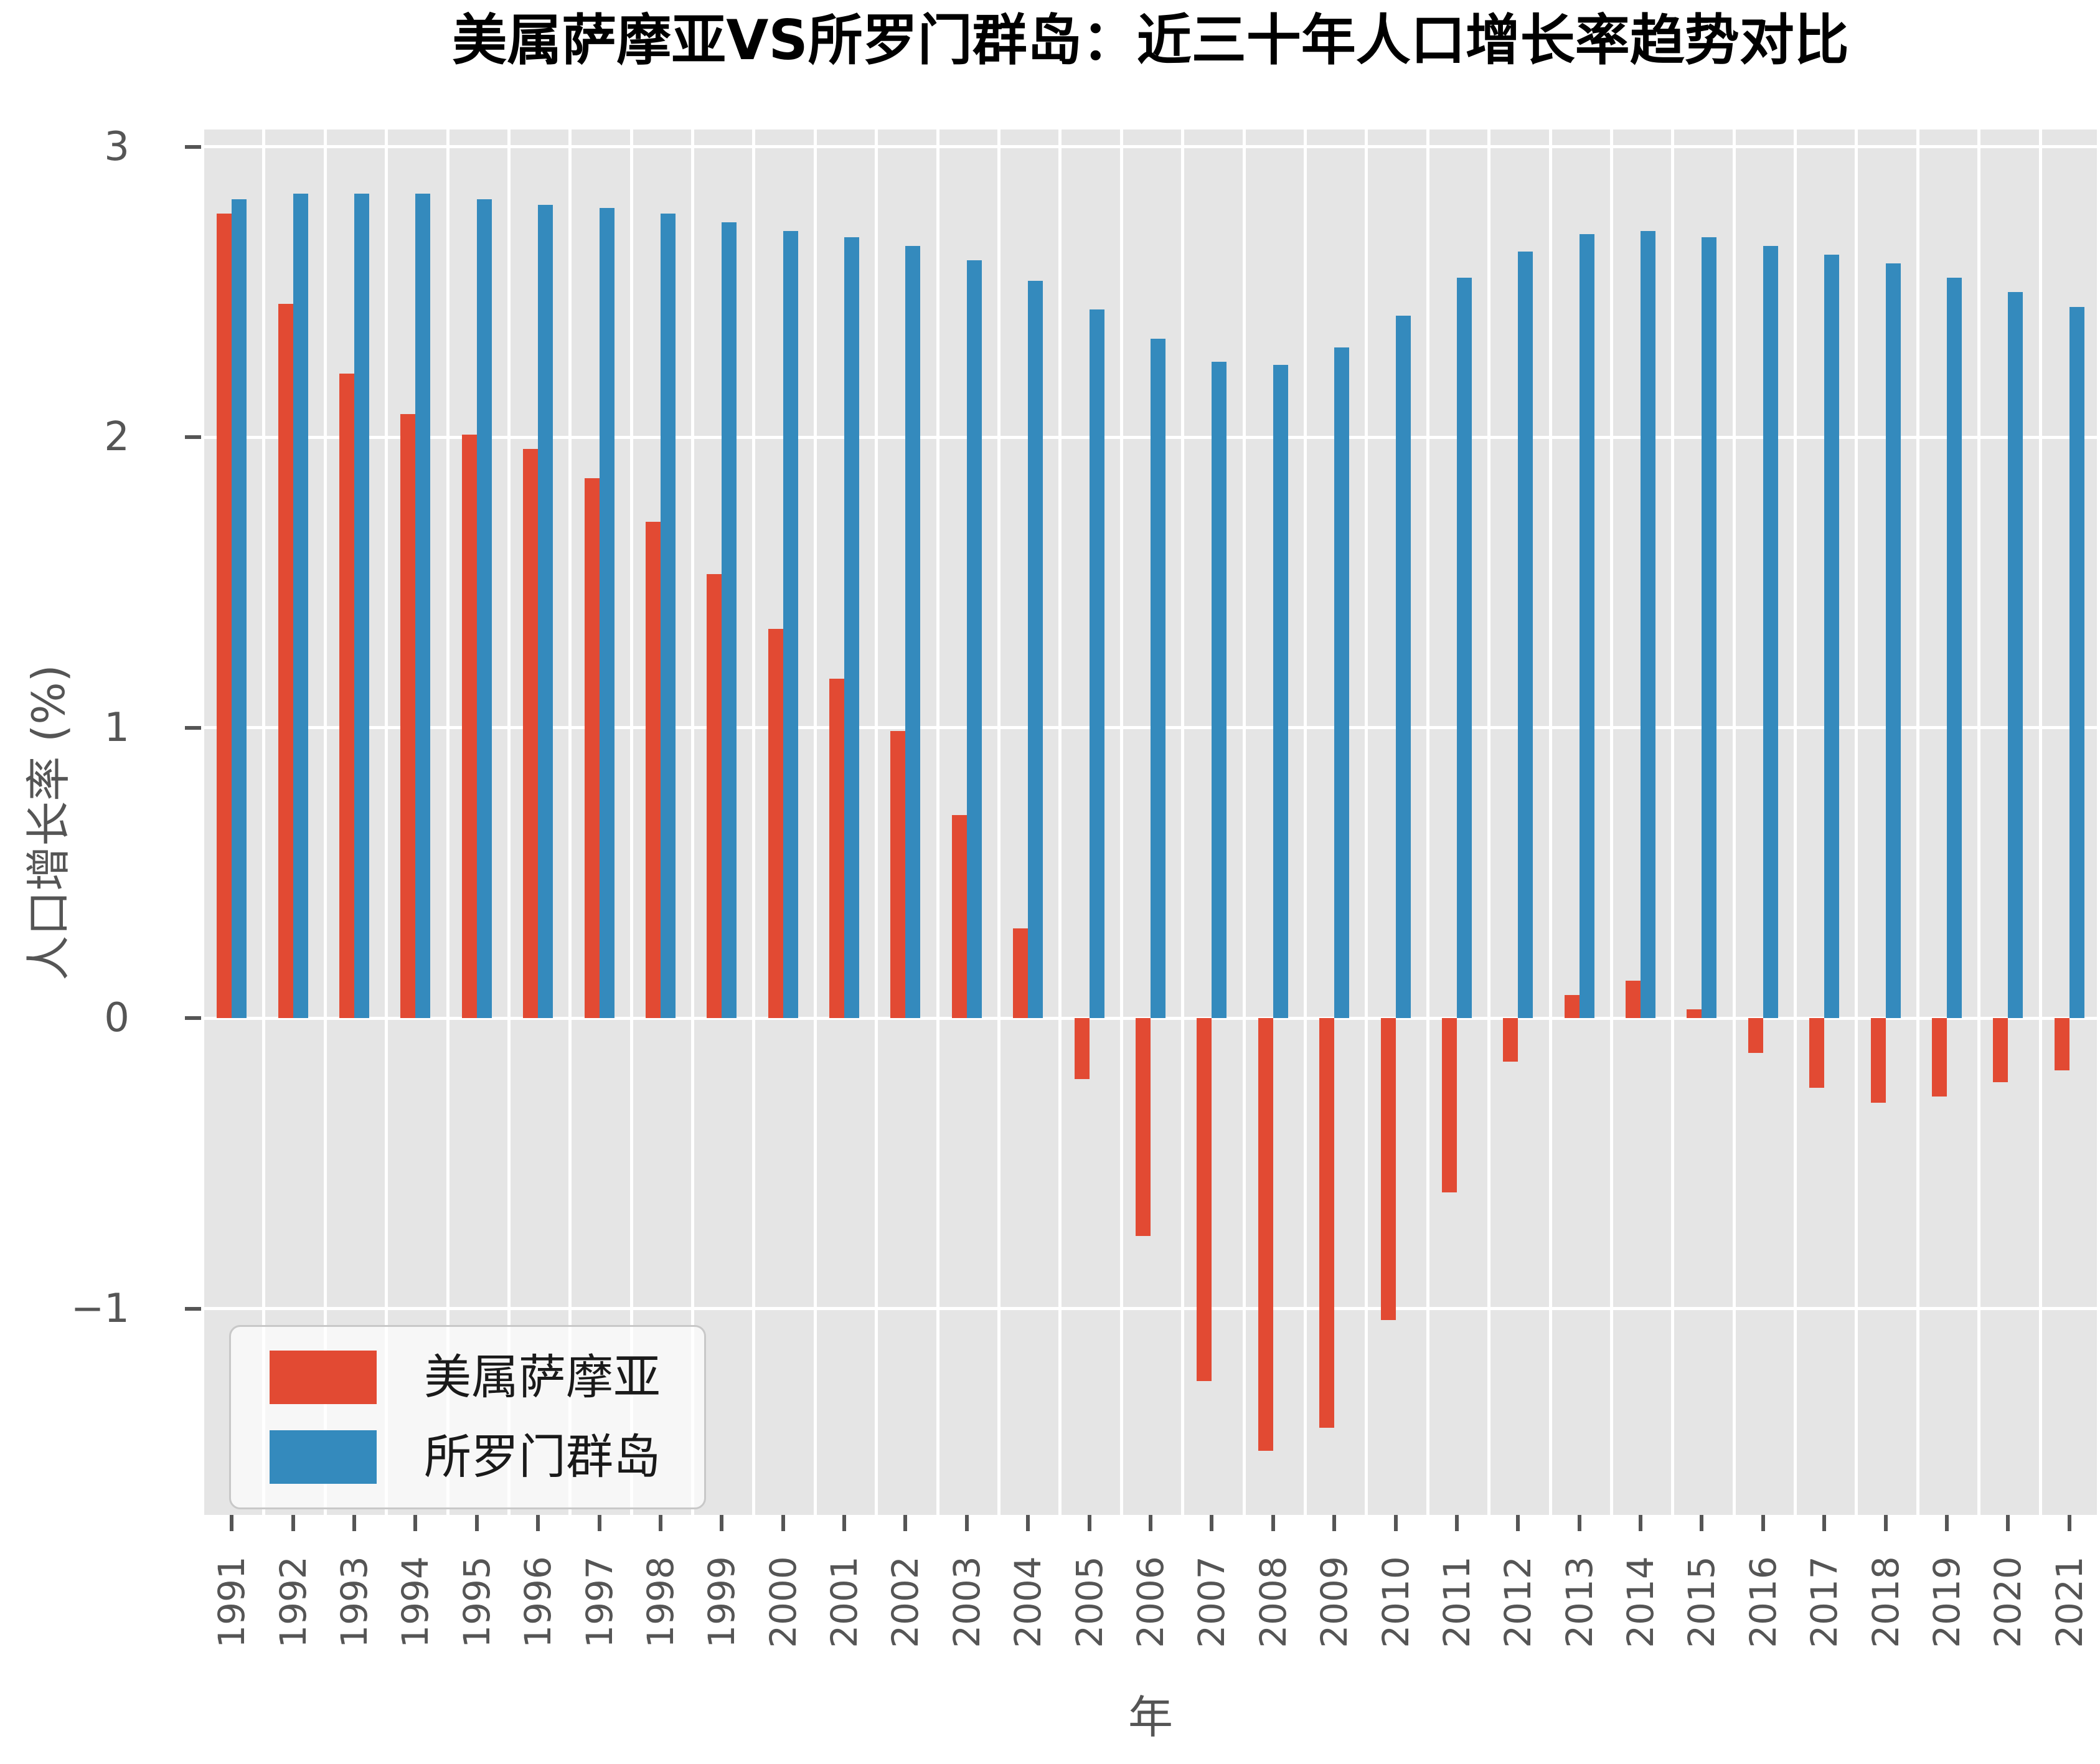 The height and width of the screenshot is (1764, 2100). Describe the element at coordinates (300, 606) in the screenshot. I see `bar-solomon-islands-1992` at that location.